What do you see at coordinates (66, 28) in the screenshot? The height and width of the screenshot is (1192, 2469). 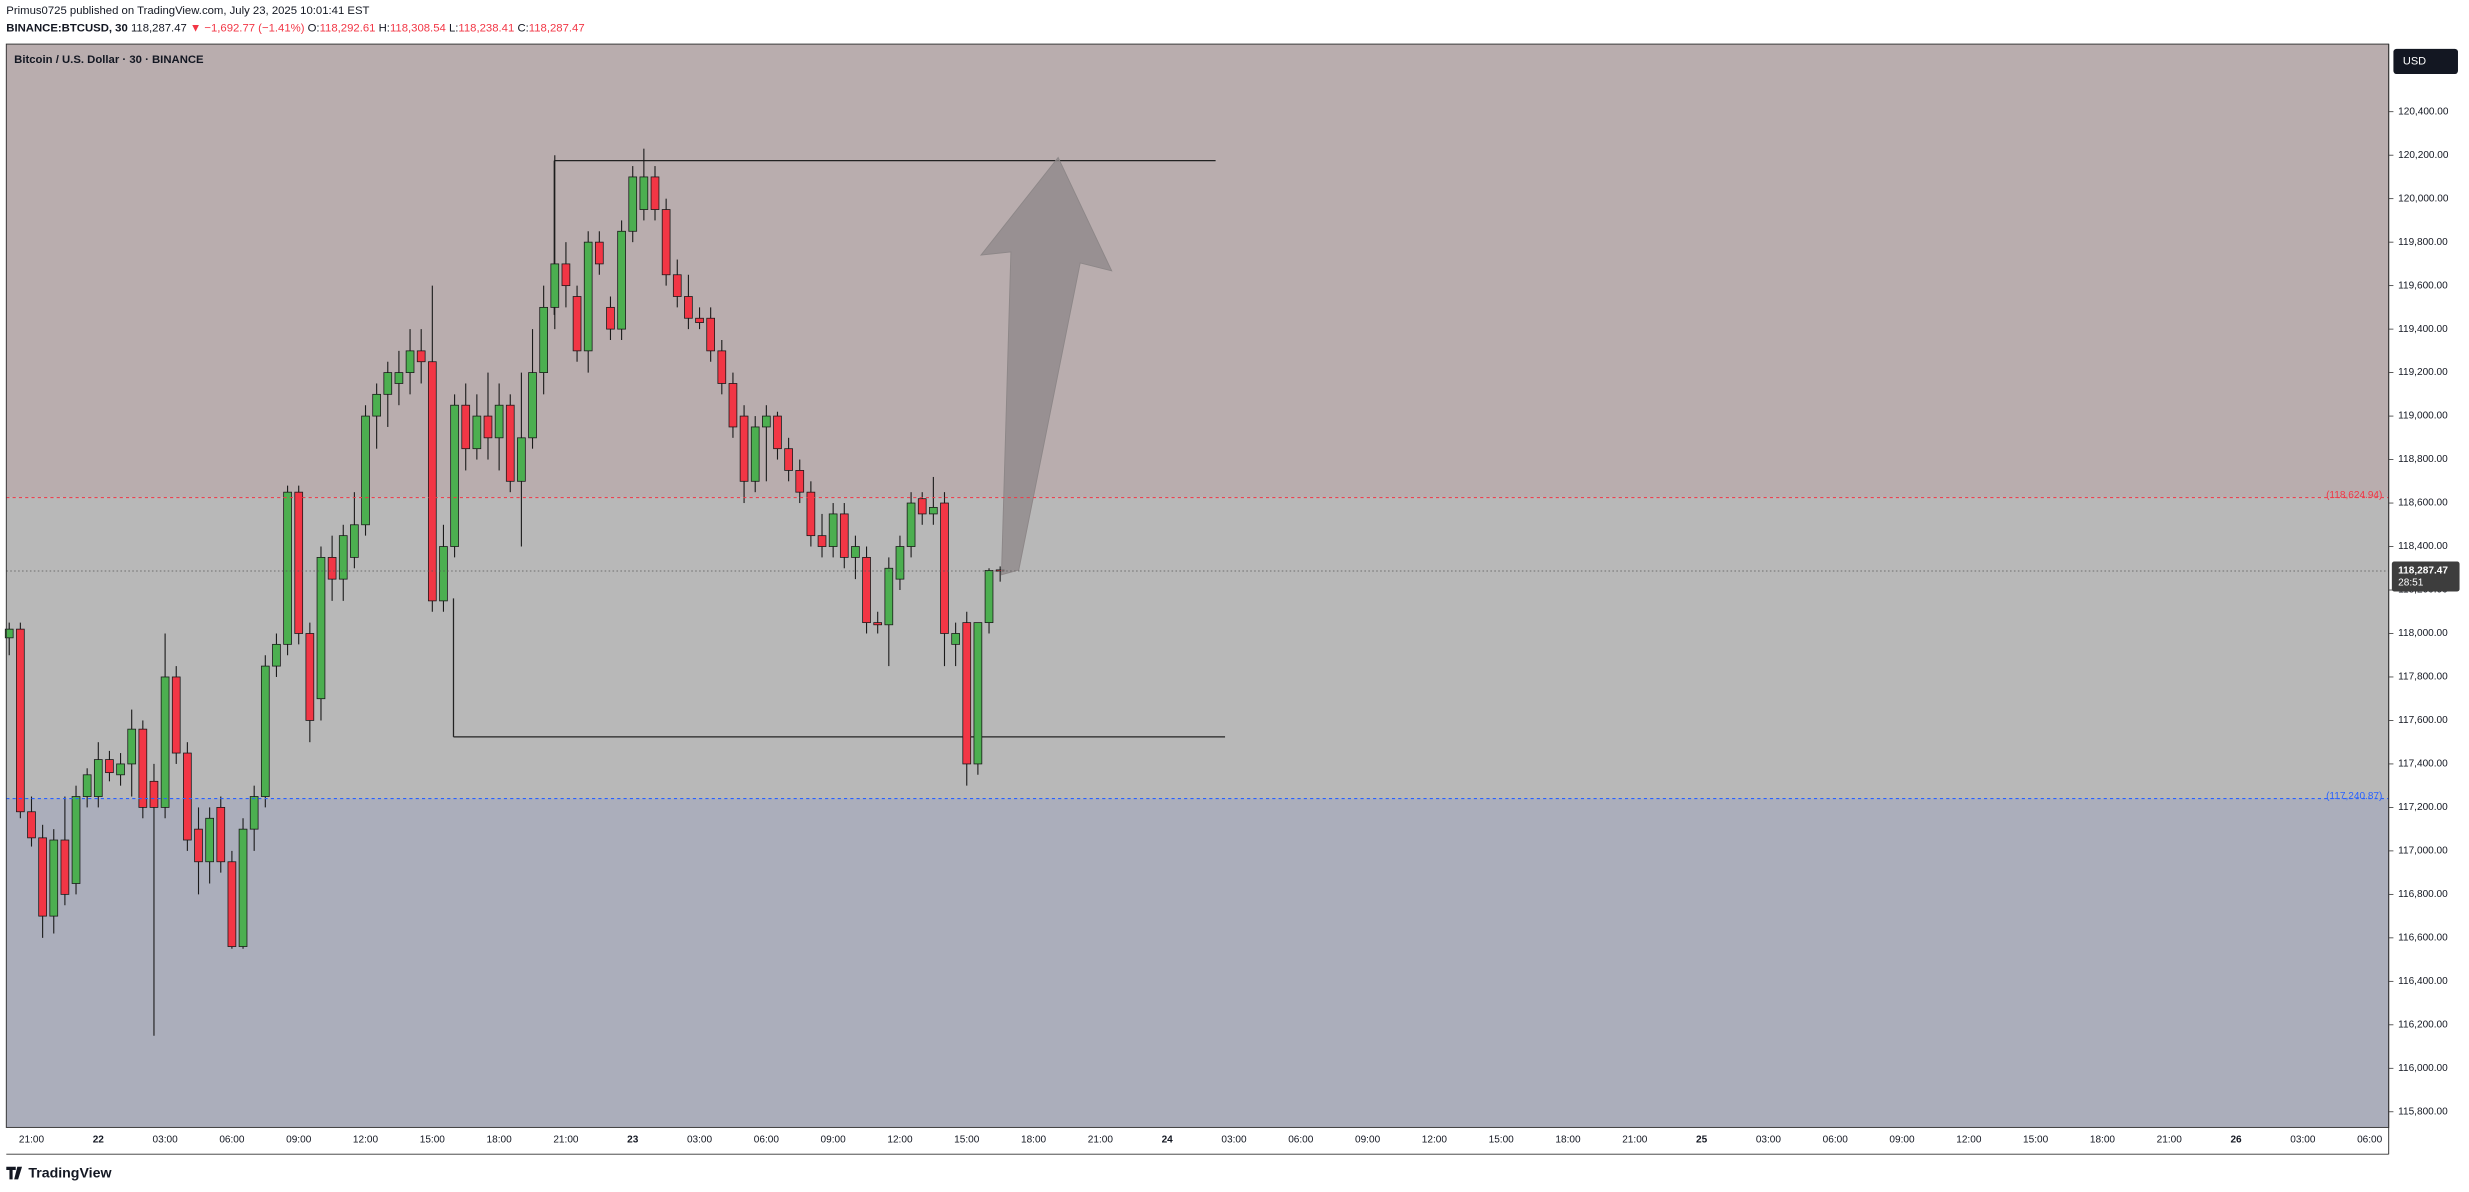 I see `symbol: BINANCE:BTCUSD, 30` at bounding box center [66, 28].